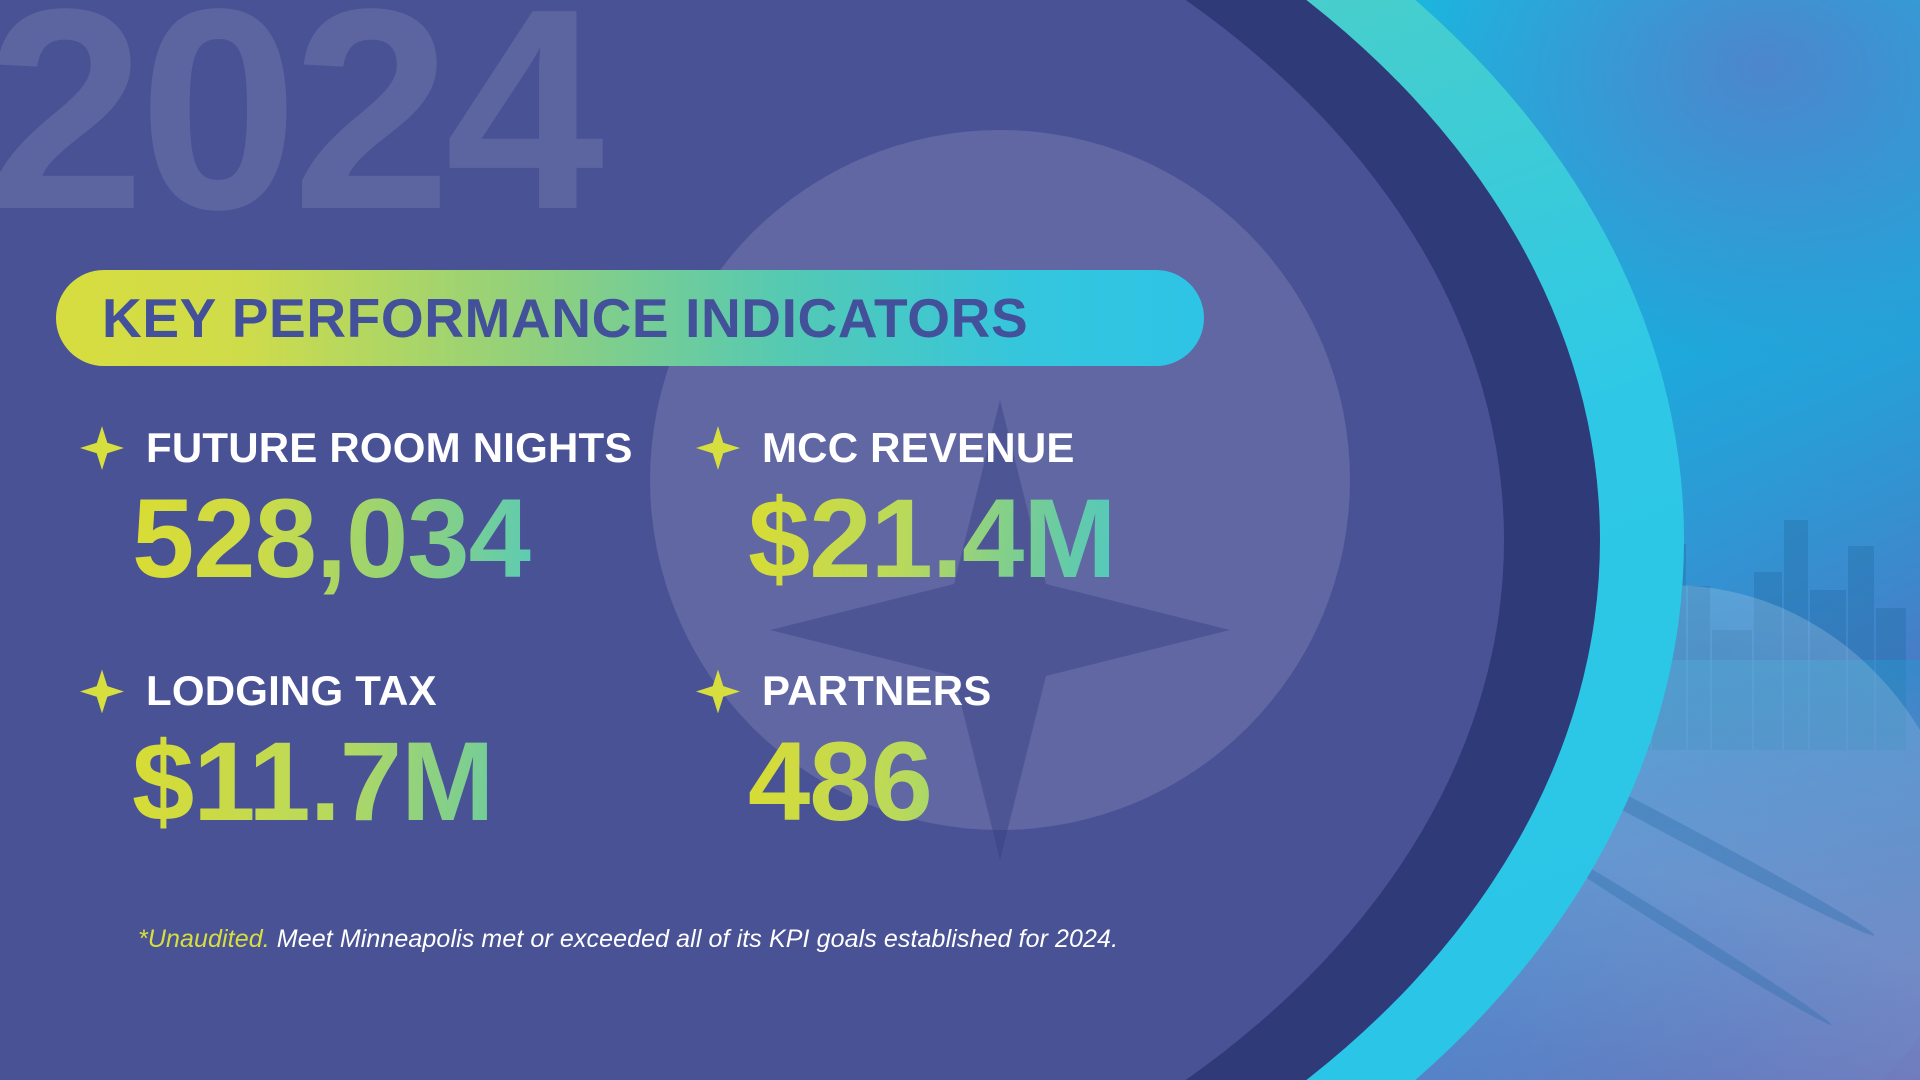 Image resolution: width=1920 pixels, height=1080 pixels. I want to click on kpi-banner-label: KEY PERFORMANCE INDICATORS, so click(565, 318).